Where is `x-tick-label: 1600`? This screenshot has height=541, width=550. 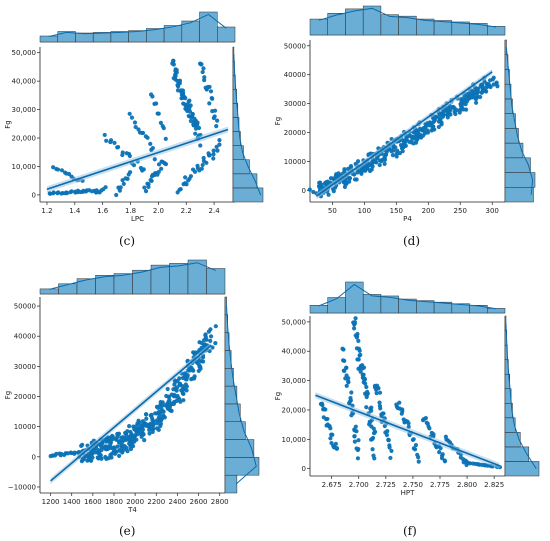 x-tick-label: 1600 is located at coordinates (93, 502).